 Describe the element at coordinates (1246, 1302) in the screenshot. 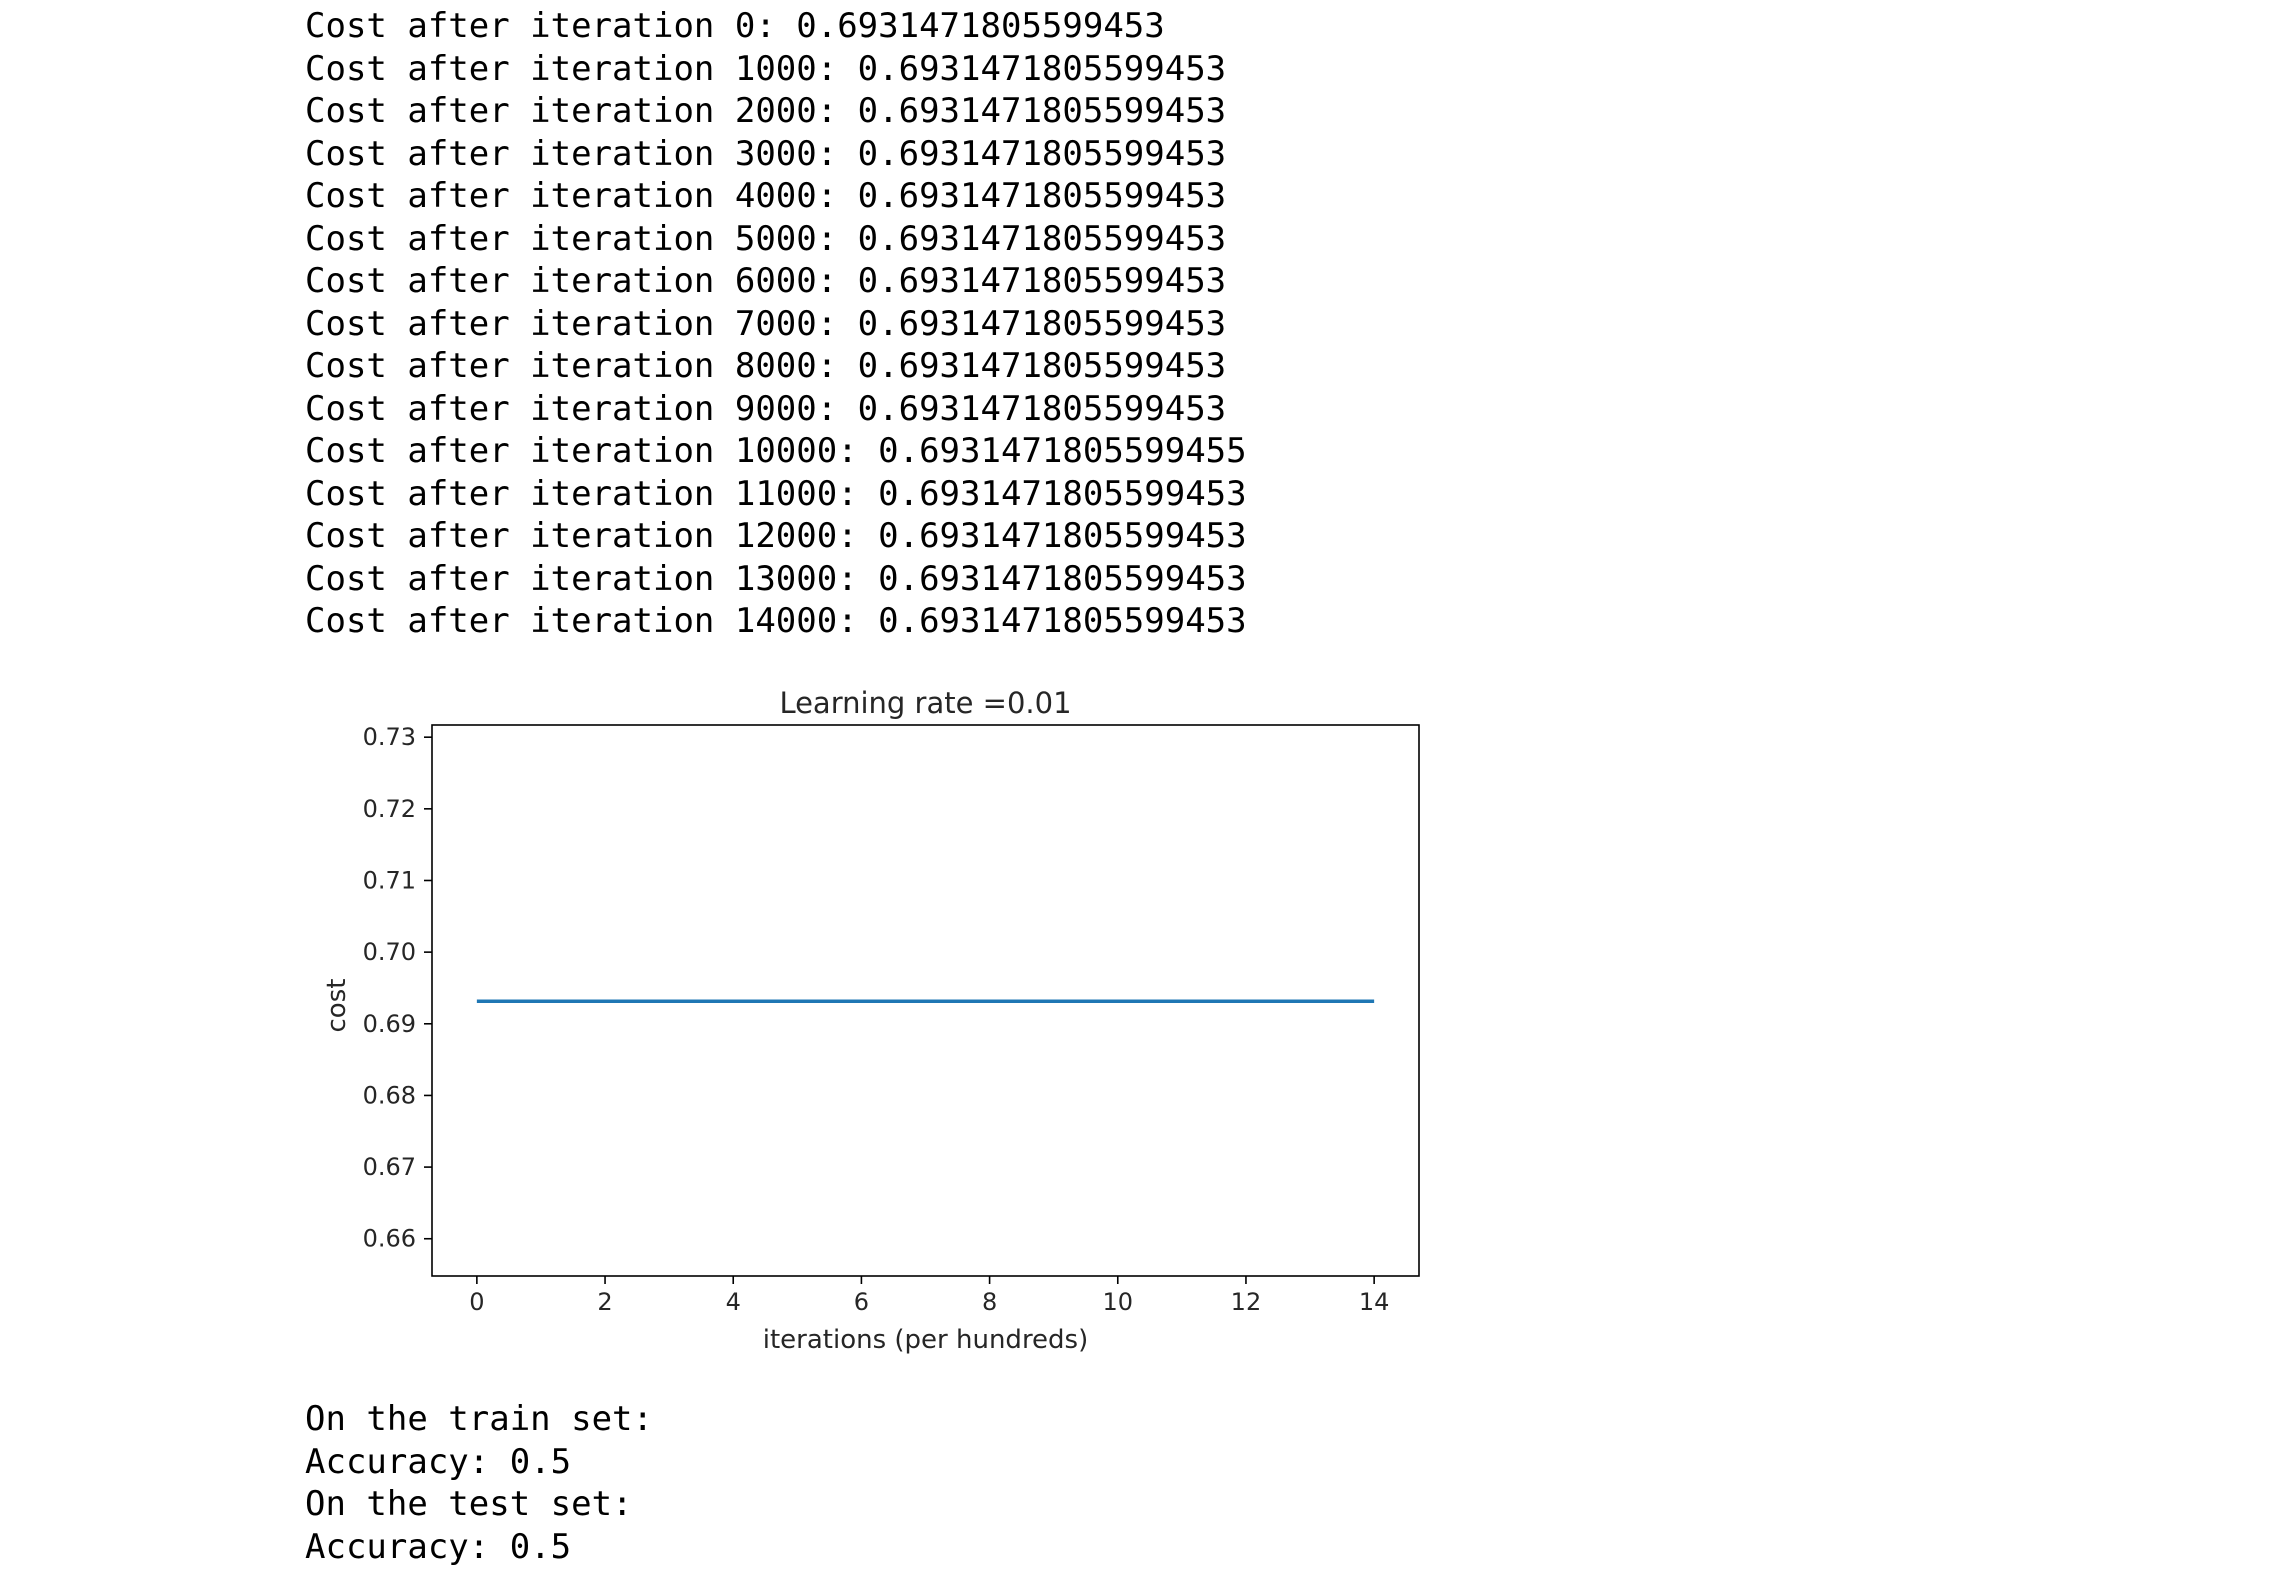

I see `x-tick-label: 12` at that location.